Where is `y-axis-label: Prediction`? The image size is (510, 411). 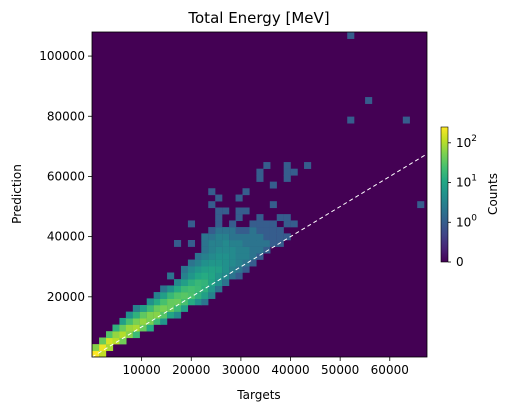 y-axis-label: Prediction is located at coordinates (17, 194).